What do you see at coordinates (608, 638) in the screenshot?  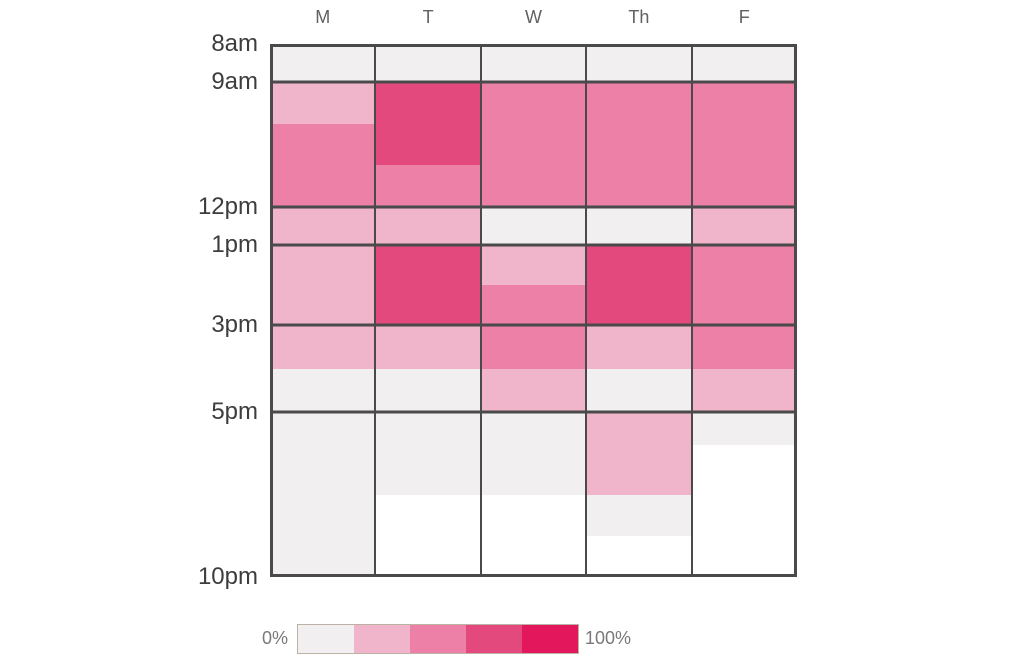 I see `legend-max-label: 100%` at bounding box center [608, 638].